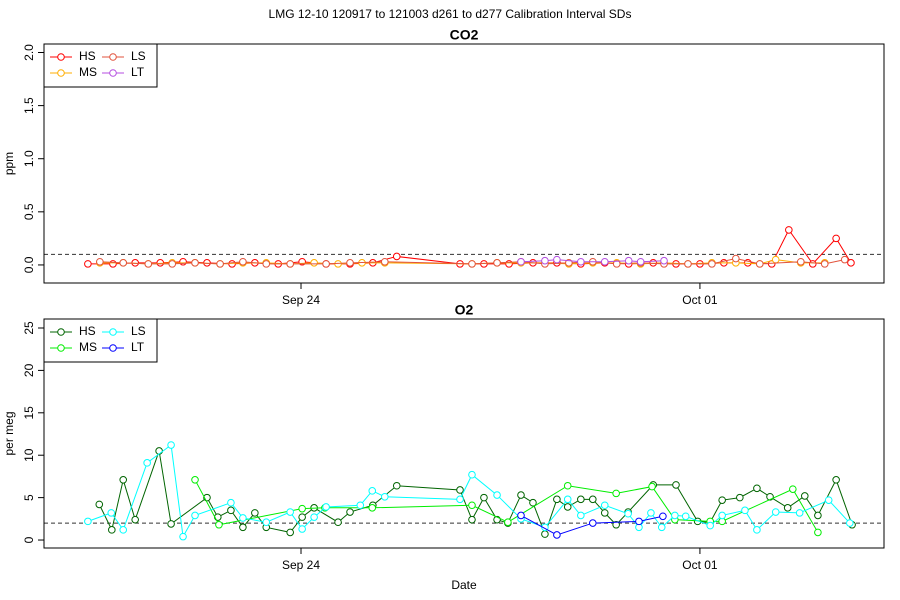 This screenshot has width=900, height=600. What do you see at coordinates (29, 539) in the screenshot?
I see `y-tick-label: 0` at bounding box center [29, 539].